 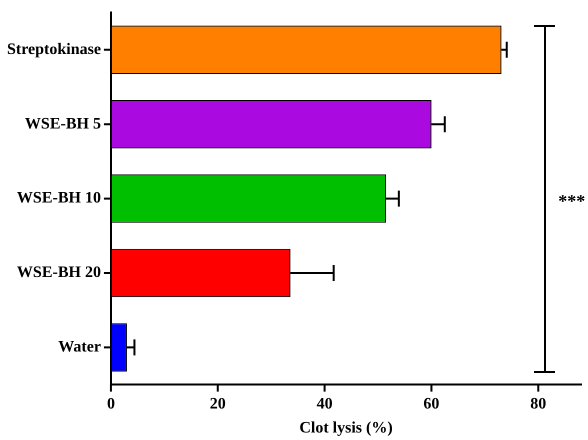 I want to click on annotation: ***, so click(x=572, y=201).